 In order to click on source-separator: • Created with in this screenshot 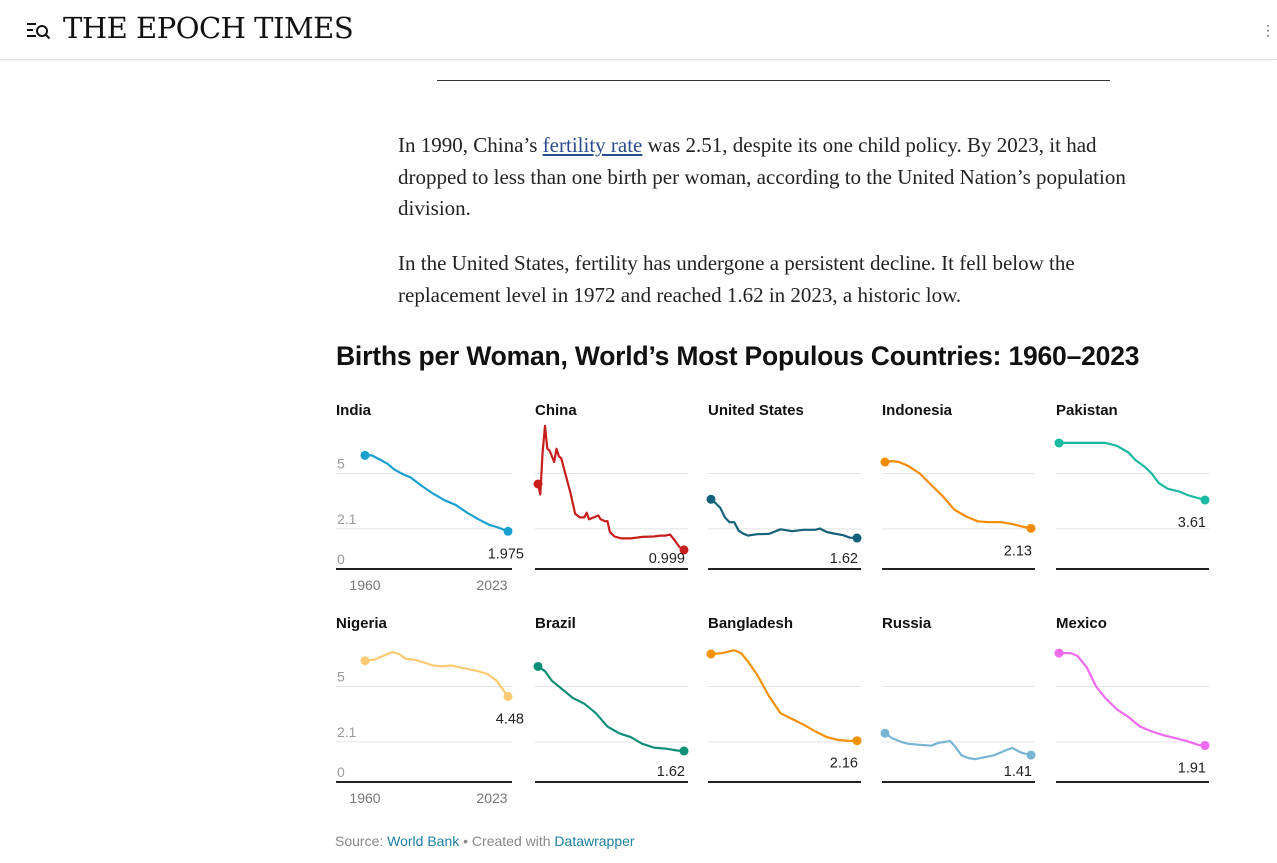, I will do `click(507, 841)`.